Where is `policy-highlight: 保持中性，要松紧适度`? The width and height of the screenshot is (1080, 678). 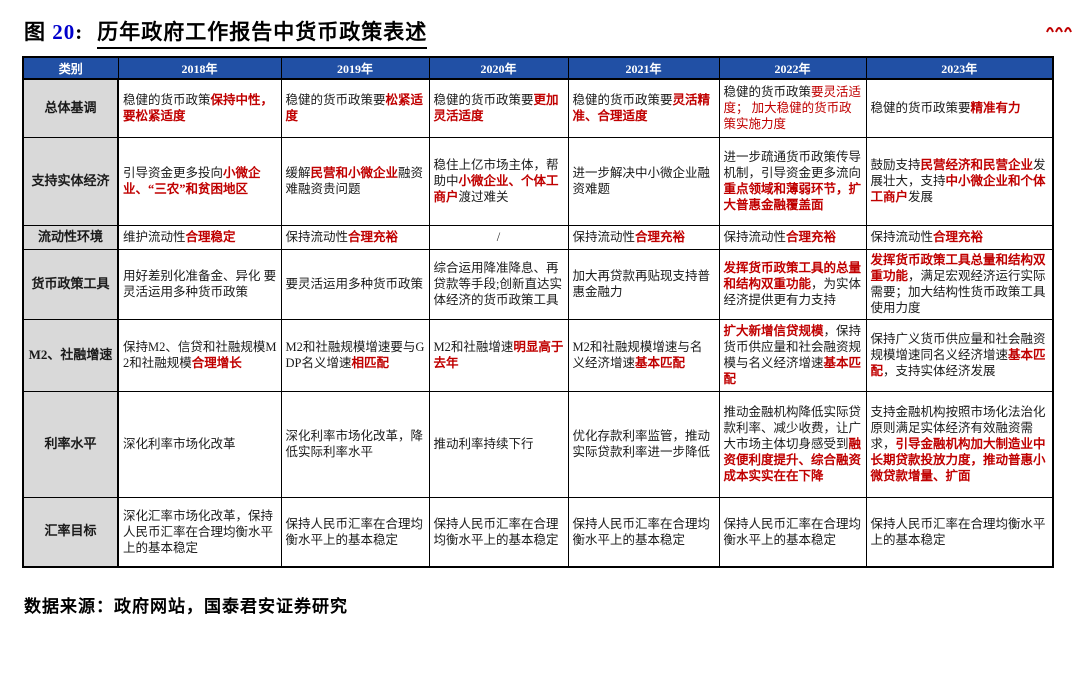
policy-highlight: 保持中性，要松紧适度 is located at coordinates (198, 108).